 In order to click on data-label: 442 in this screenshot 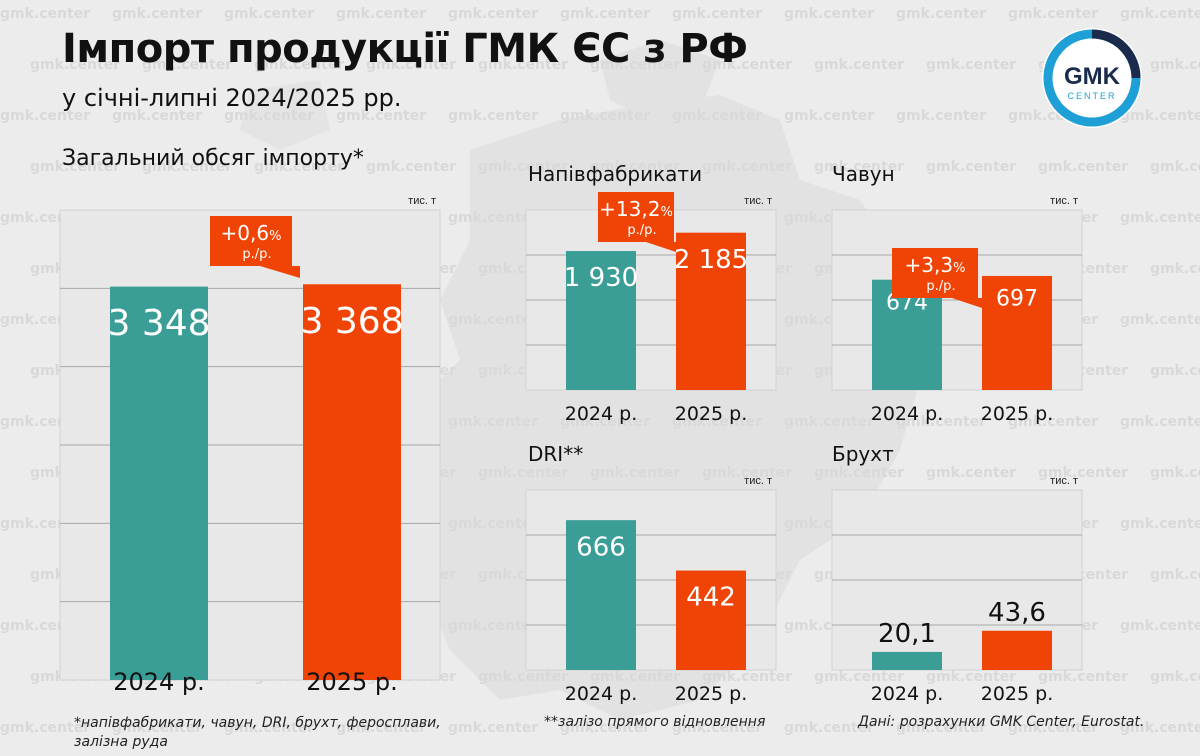, I will do `click(711, 598)`.